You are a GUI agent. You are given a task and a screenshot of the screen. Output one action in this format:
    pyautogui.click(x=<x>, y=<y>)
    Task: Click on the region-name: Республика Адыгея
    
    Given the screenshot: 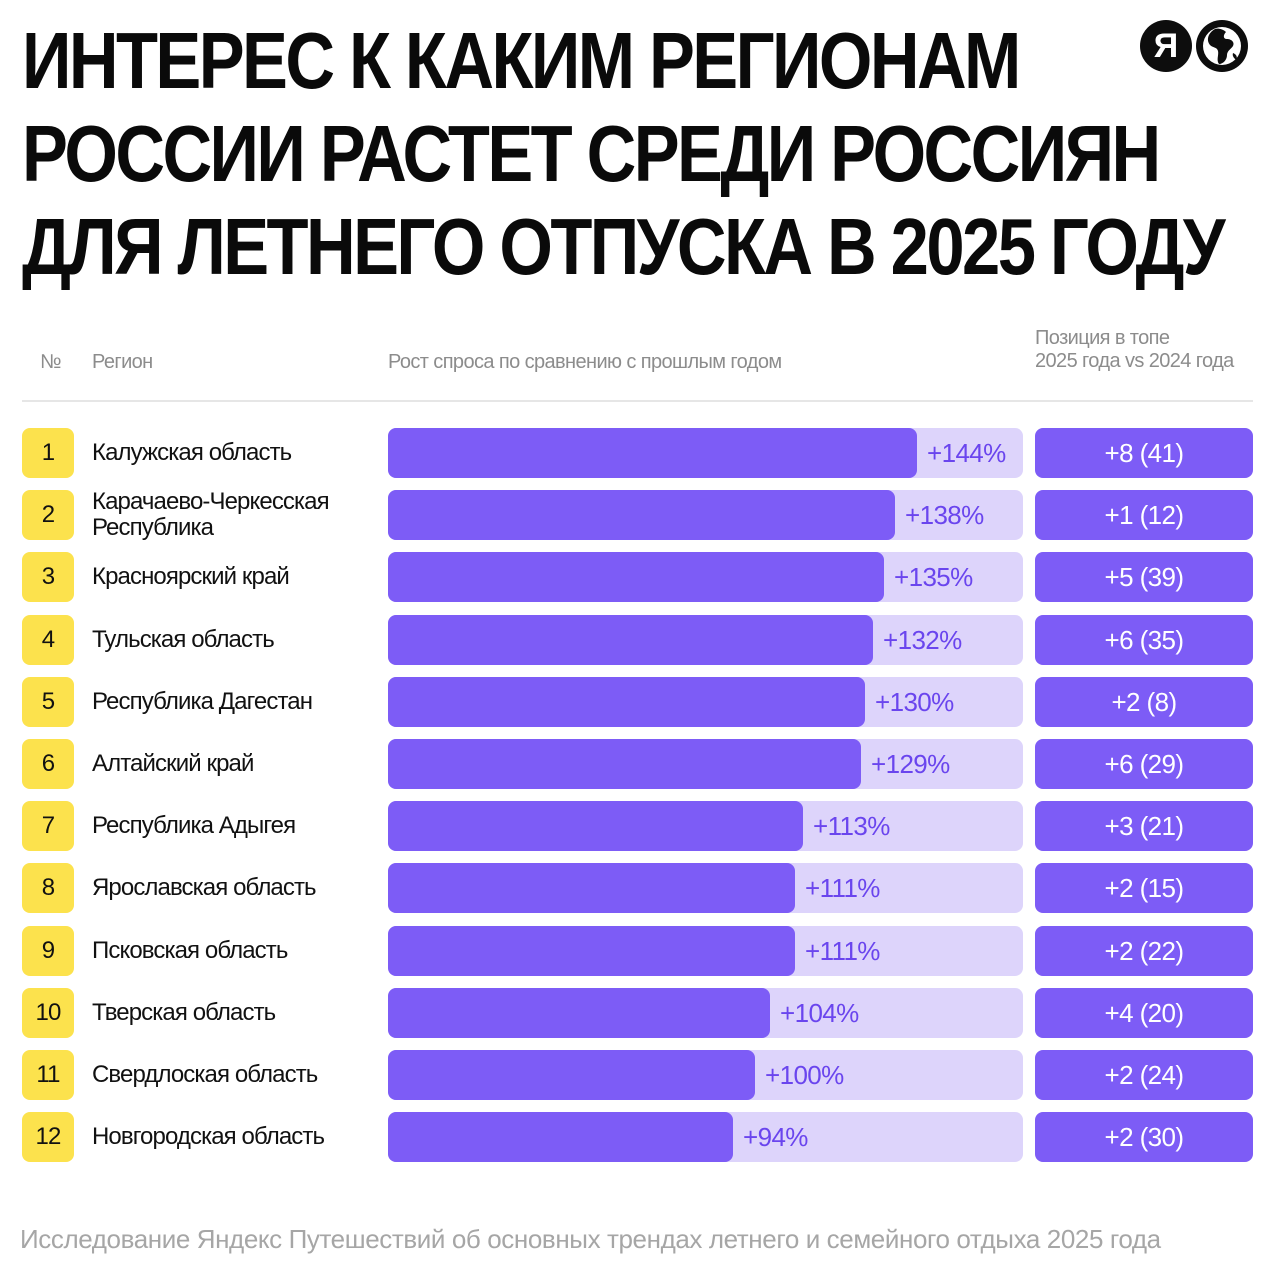 What is the action you would take?
    pyautogui.click(x=194, y=826)
    